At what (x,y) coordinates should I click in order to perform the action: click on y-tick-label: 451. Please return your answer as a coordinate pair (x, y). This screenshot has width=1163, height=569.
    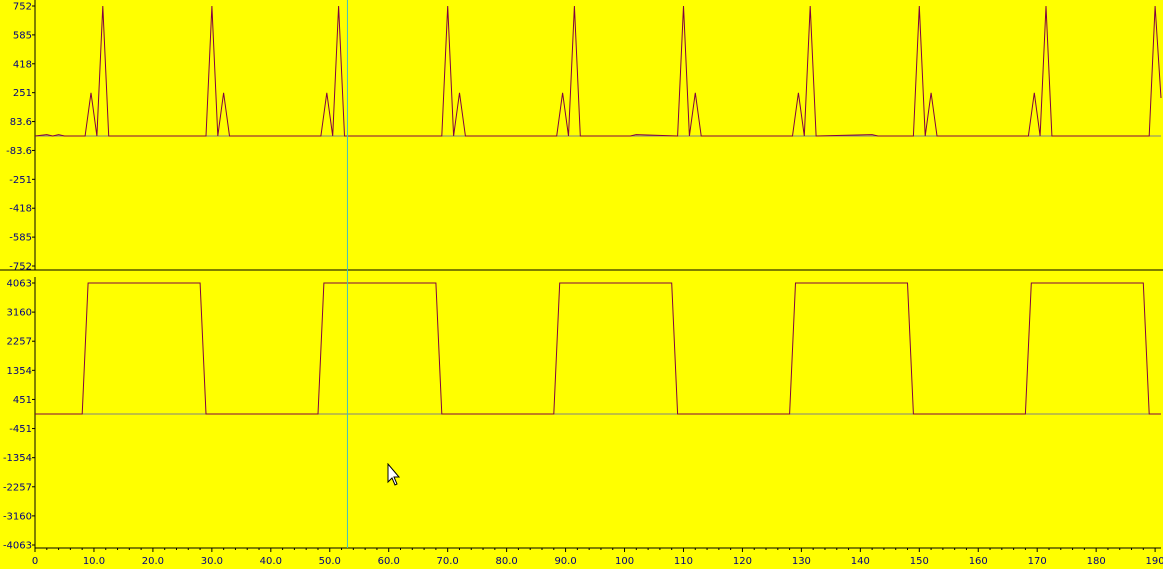
    Looking at the image, I should click on (22, 400).